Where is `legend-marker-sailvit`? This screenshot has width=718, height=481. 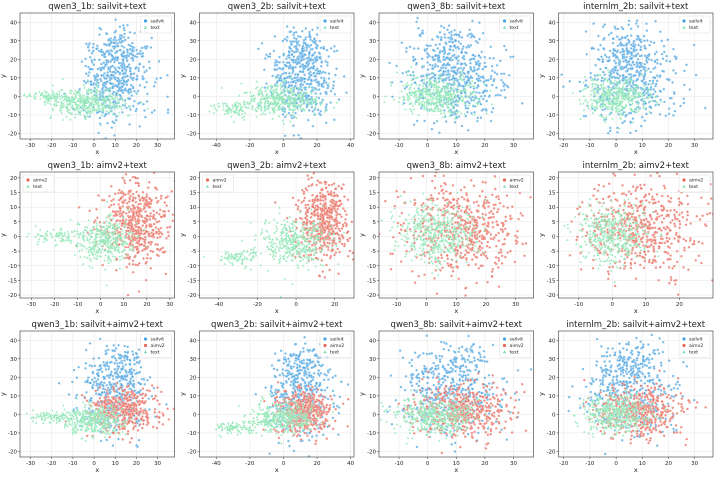 legend-marker-sailvit is located at coordinates (324, 20).